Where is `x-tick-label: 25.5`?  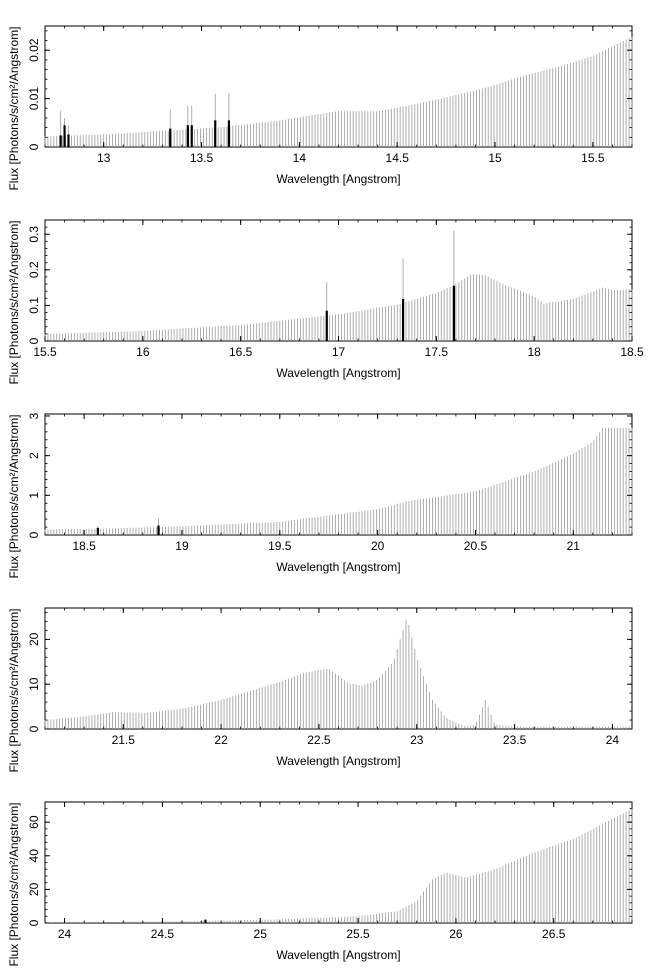
x-tick-label: 25.5 is located at coordinates (358, 934).